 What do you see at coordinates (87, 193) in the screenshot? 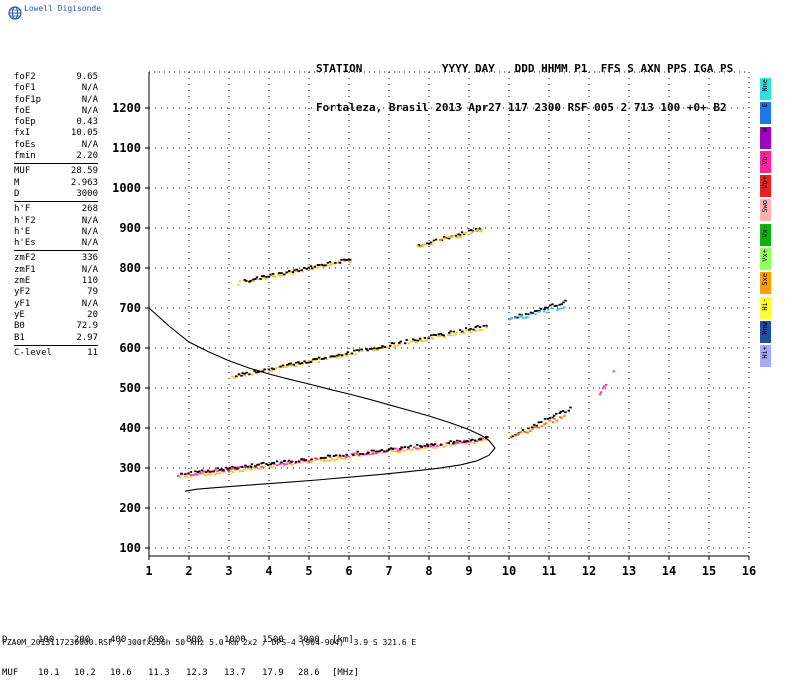
I see `param-value: 3000` at bounding box center [87, 193].